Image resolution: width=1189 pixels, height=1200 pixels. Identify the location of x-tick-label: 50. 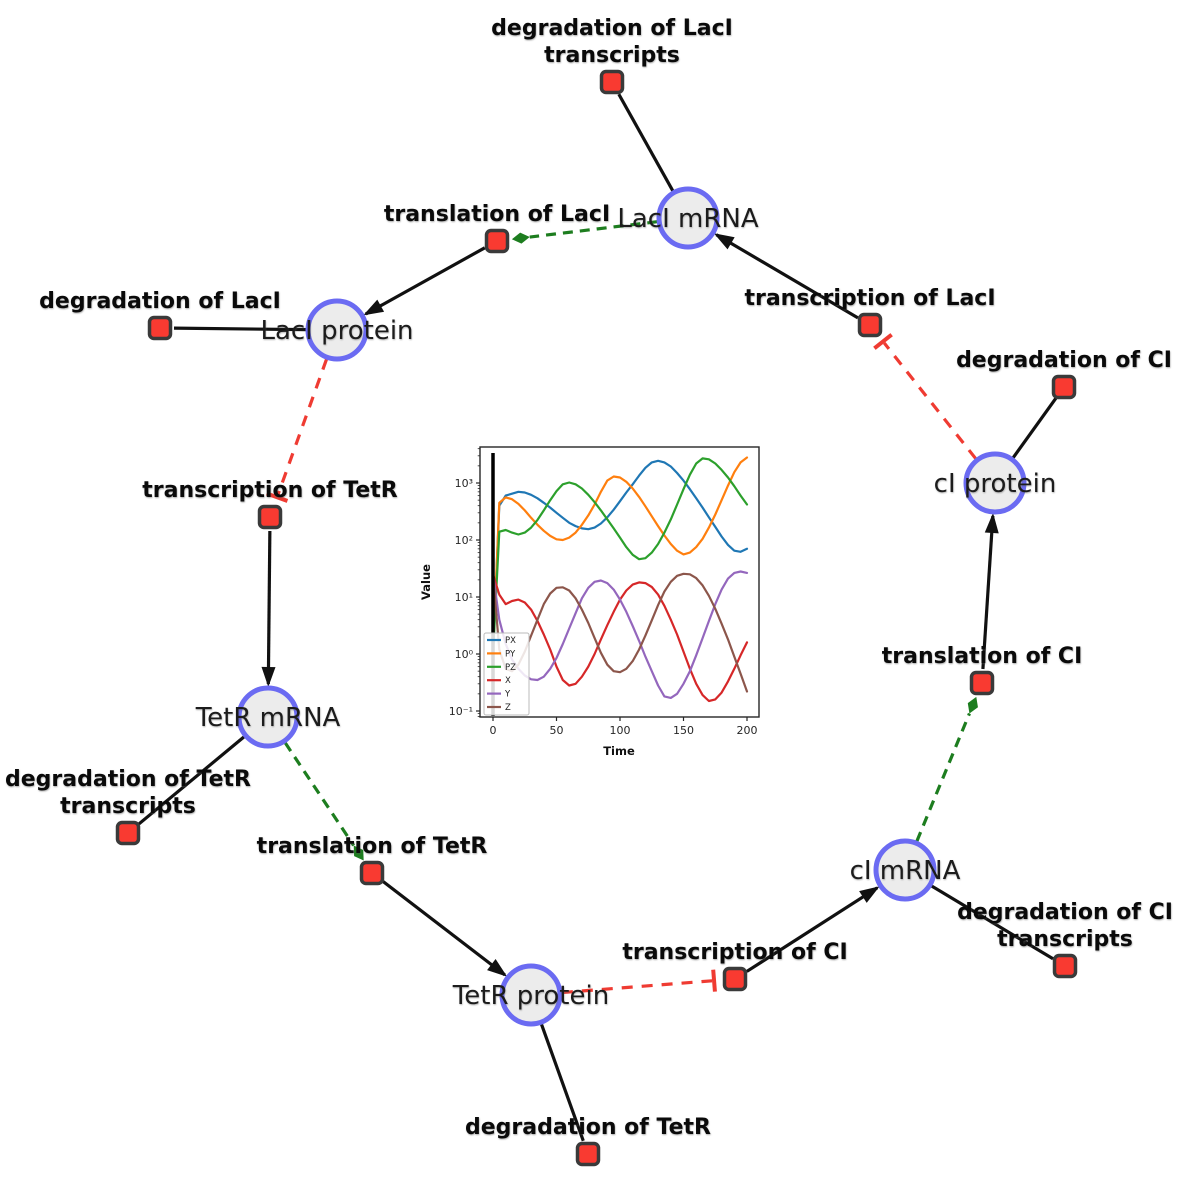
(557, 730).